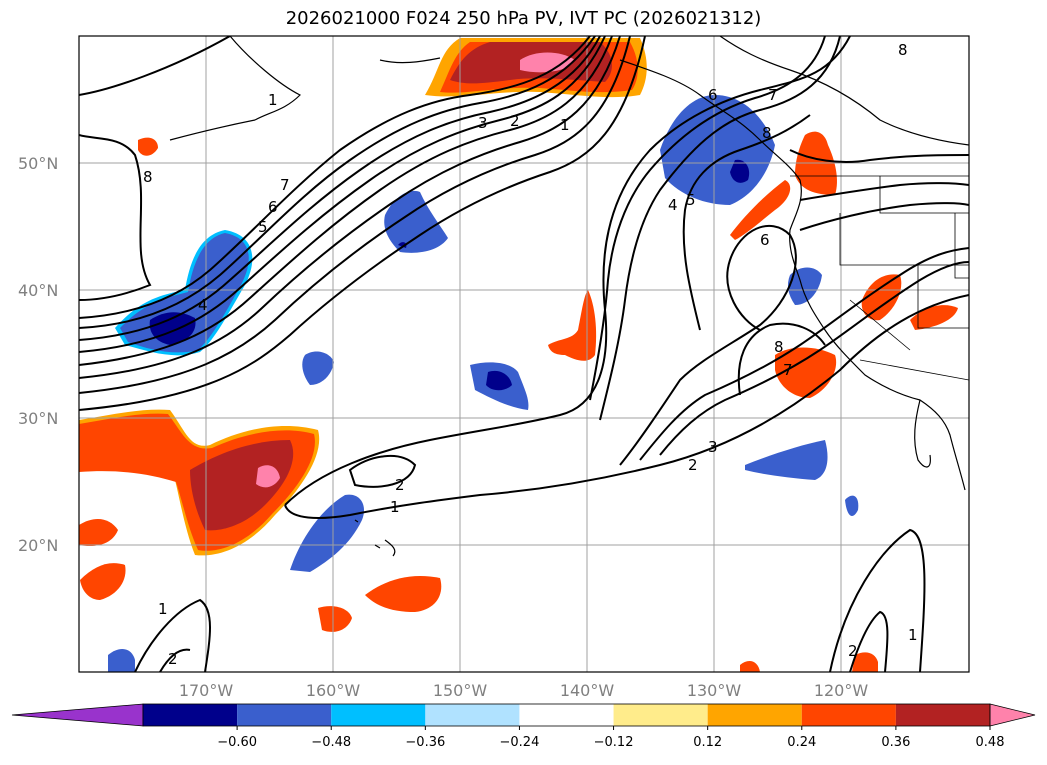 This screenshot has height=765, width=1047. What do you see at coordinates (801, 742) in the screenshot?
I see `colorbar-tick-label: 0.24` at bounding box center [801, 742].